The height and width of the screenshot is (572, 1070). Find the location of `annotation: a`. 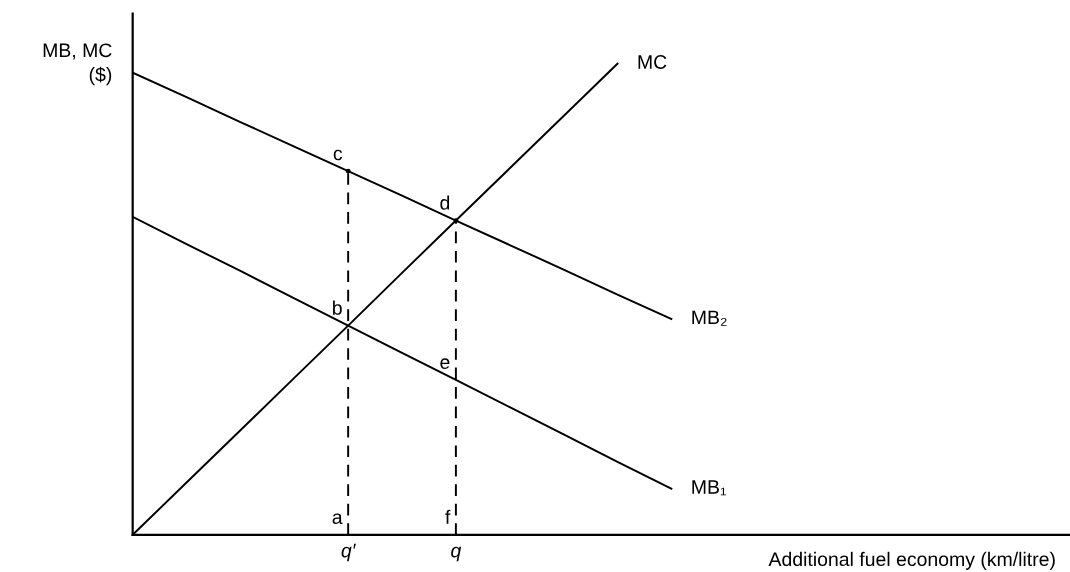

annotation: a is located at coordinates (337, 519).